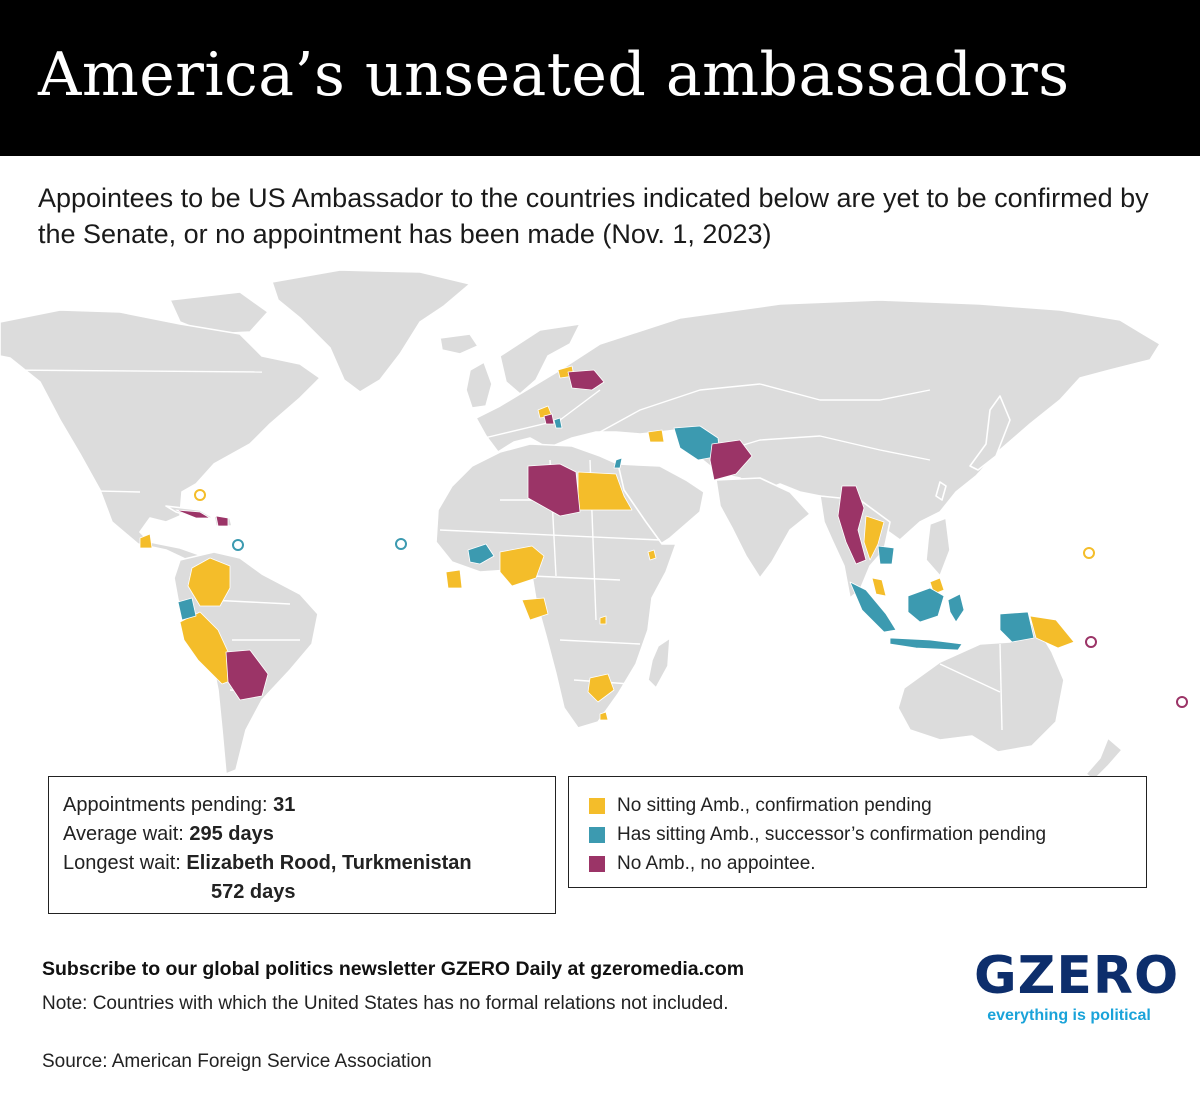 Image resolution: width=1200 pixels, height=1094 pixels. I want to click on legend-item-no-amb-no-appointee: No Amb., no appointee., so click(867, 863).